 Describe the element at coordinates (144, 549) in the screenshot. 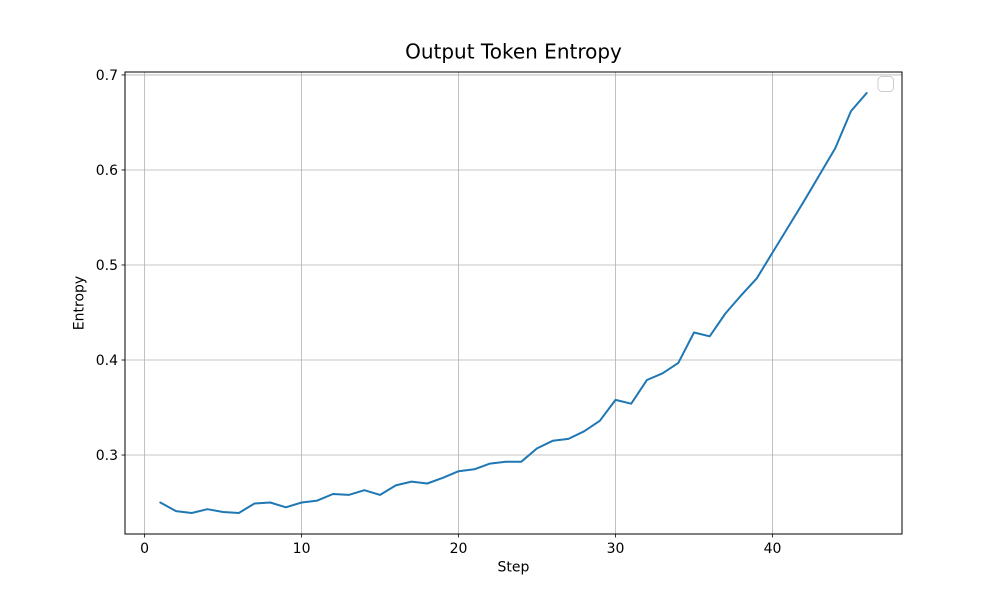

I see `x-tick-label: 0` at that location.